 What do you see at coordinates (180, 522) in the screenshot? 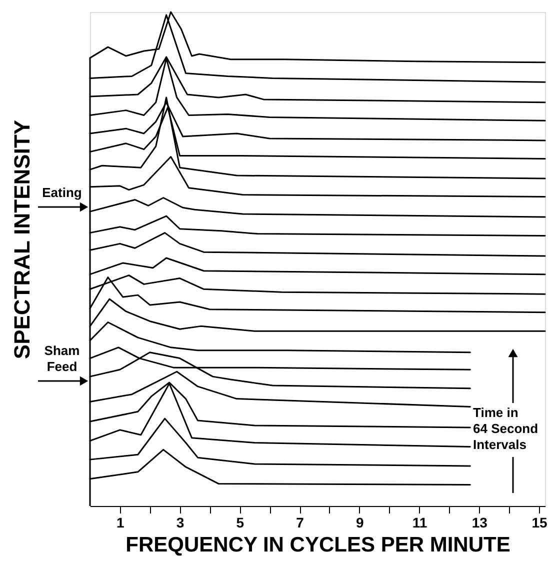
I see `x-tick-label: 3` at bounding box center [180, 522].